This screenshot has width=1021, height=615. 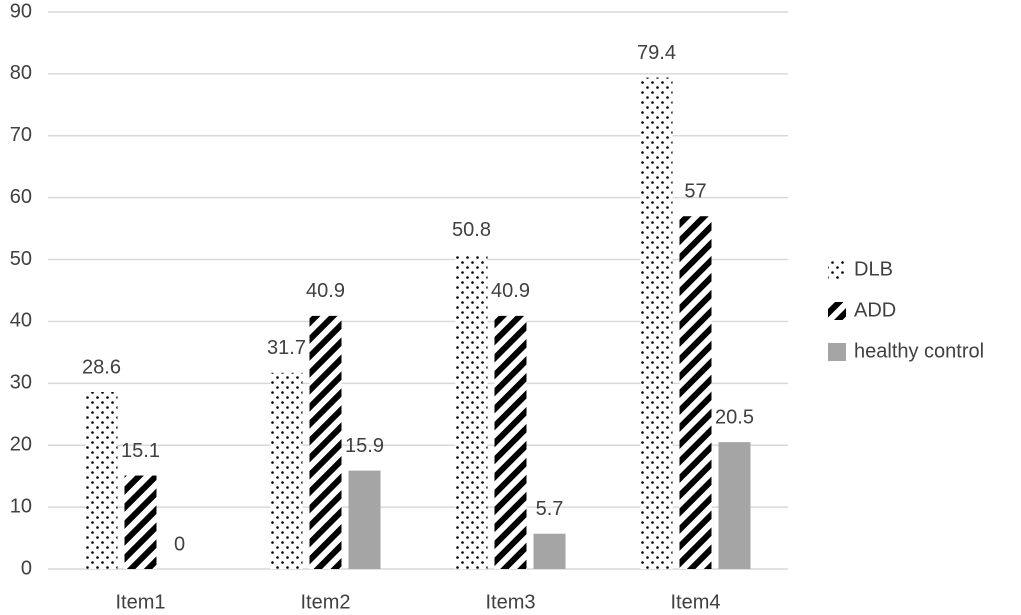 What do you see at coordinates (325, 602) in the screenshot?
I see `x-tick-label: Item2` at bounding box center [325, 602].